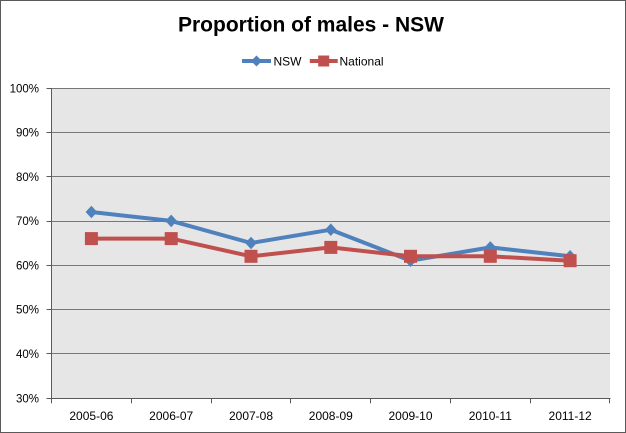 The width and height of the screenshot is (626, 433). What do you see at coordinates (91, 416) in the screenshot?
I see `svg-text: 2005-06` at bounding box center [91, 416].